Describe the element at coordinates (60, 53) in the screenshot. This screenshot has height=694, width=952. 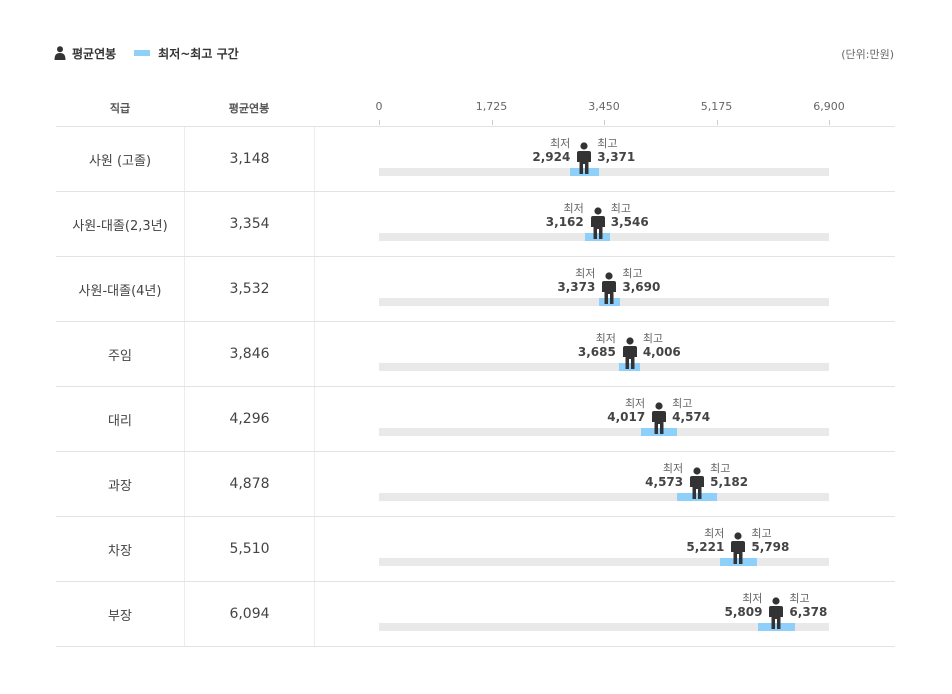
I see `person-icon` at that location.